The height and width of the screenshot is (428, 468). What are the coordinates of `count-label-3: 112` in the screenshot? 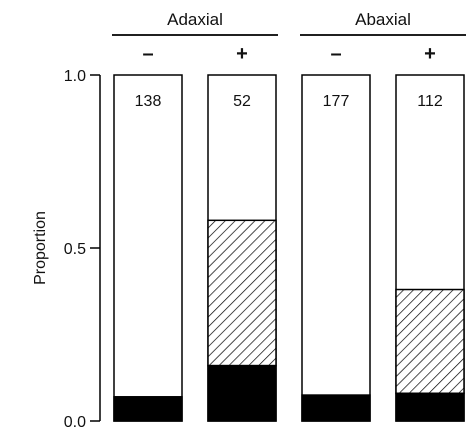 It's located at (430, 101).